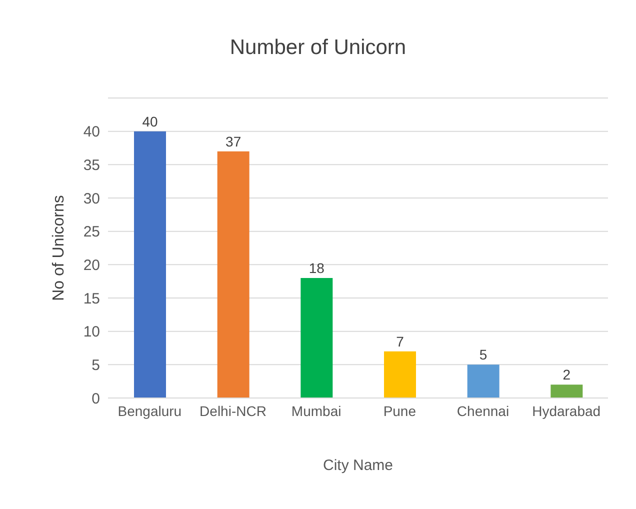 The image size is (636, 509). I want to click on y-tick-label: 30, so click(91, 199).